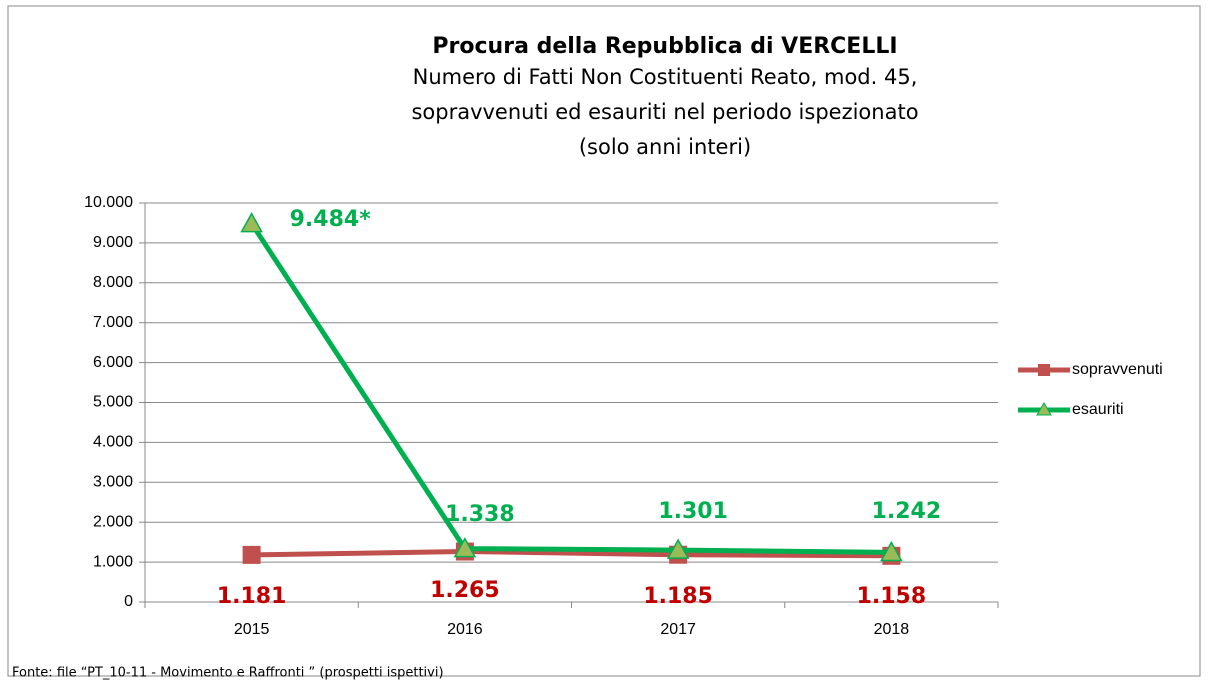  I want to click on y-tick-label: 0, so click(128, 601).